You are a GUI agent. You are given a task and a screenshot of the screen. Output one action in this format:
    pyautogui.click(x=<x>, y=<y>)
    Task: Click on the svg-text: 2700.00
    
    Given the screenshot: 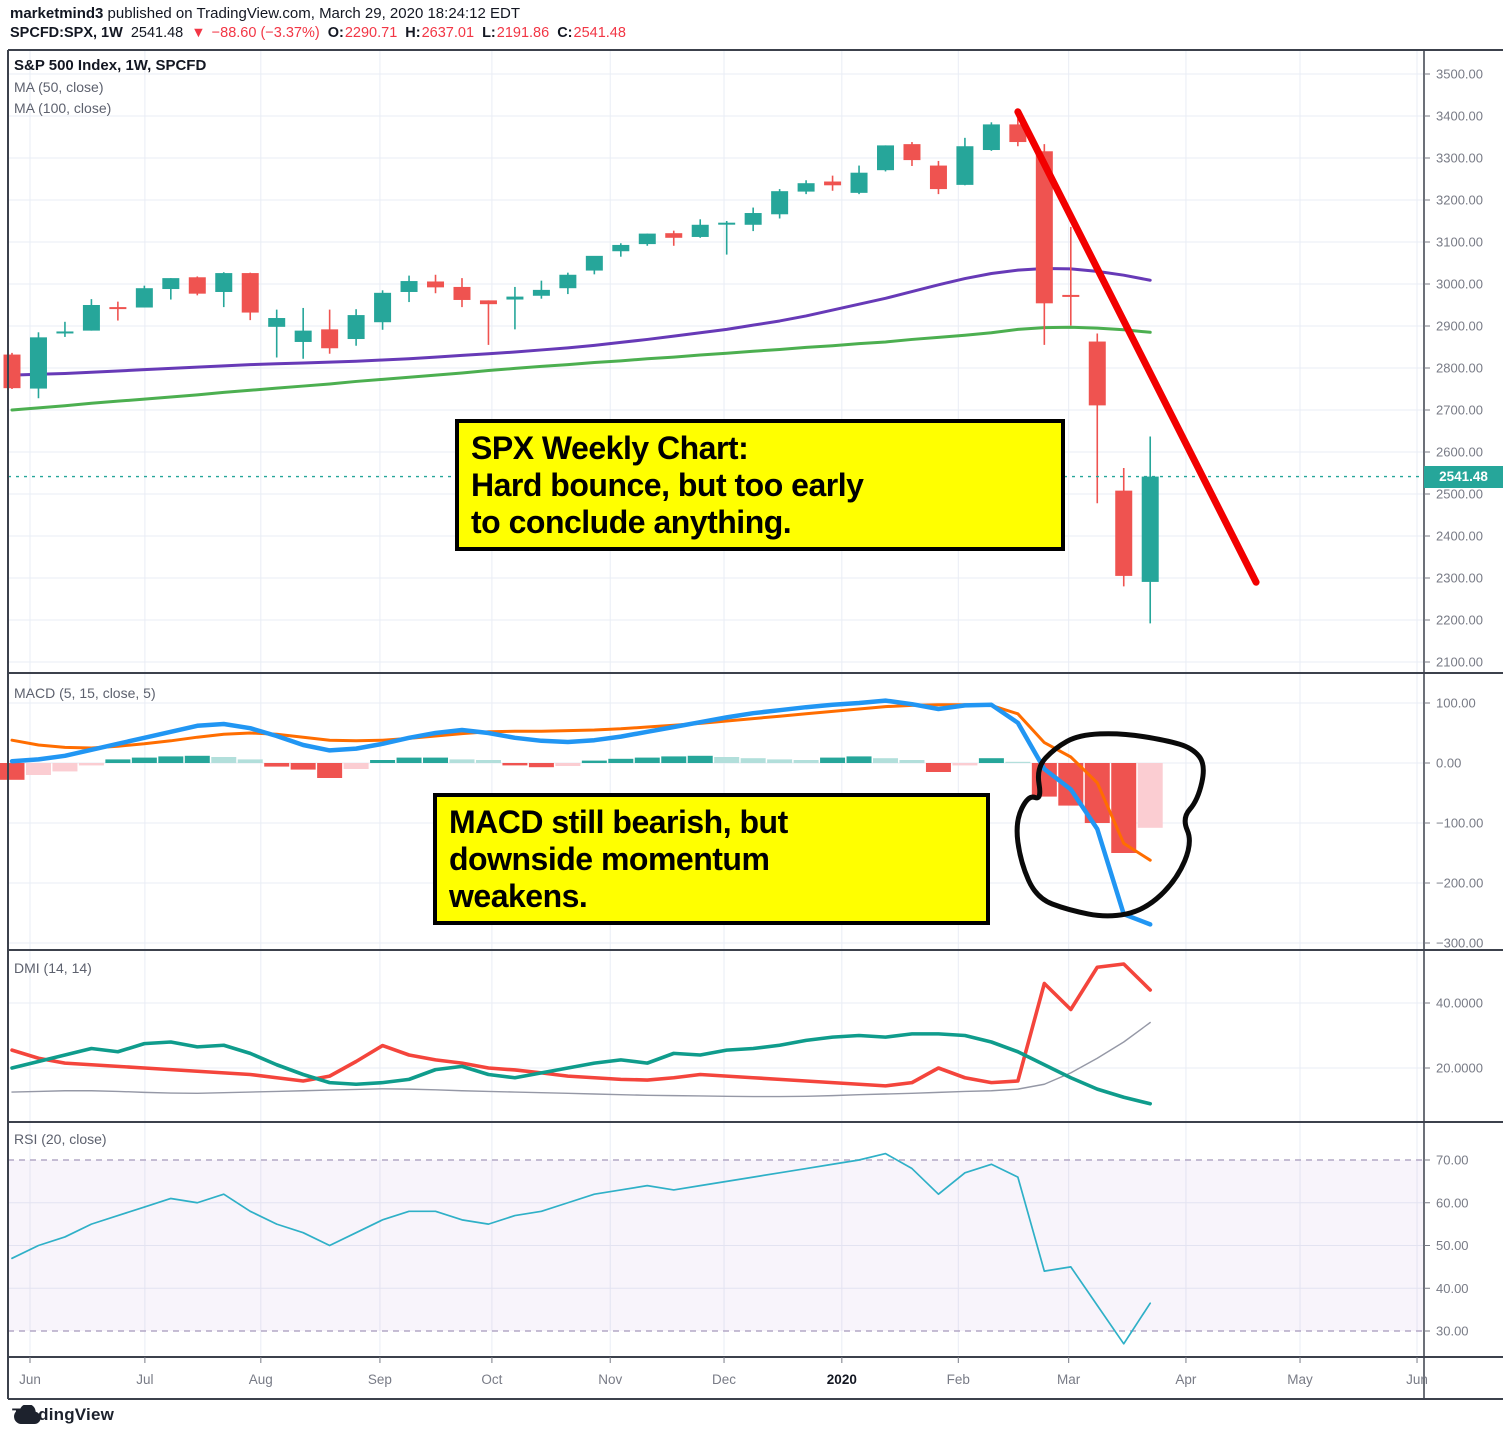 What is the action you would take?
    pyautogui.click(x=1459, y=410)
    